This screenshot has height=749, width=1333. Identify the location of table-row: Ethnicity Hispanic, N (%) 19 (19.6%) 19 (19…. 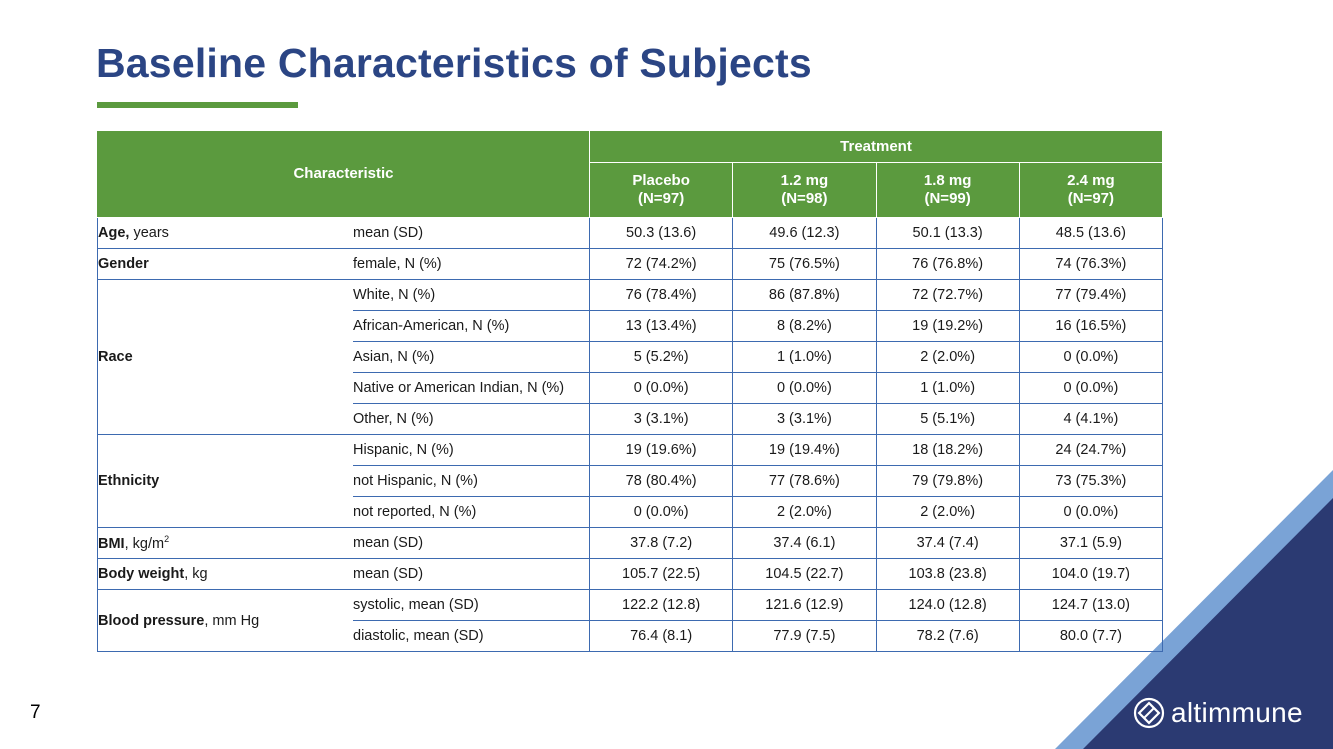
(630, 481).